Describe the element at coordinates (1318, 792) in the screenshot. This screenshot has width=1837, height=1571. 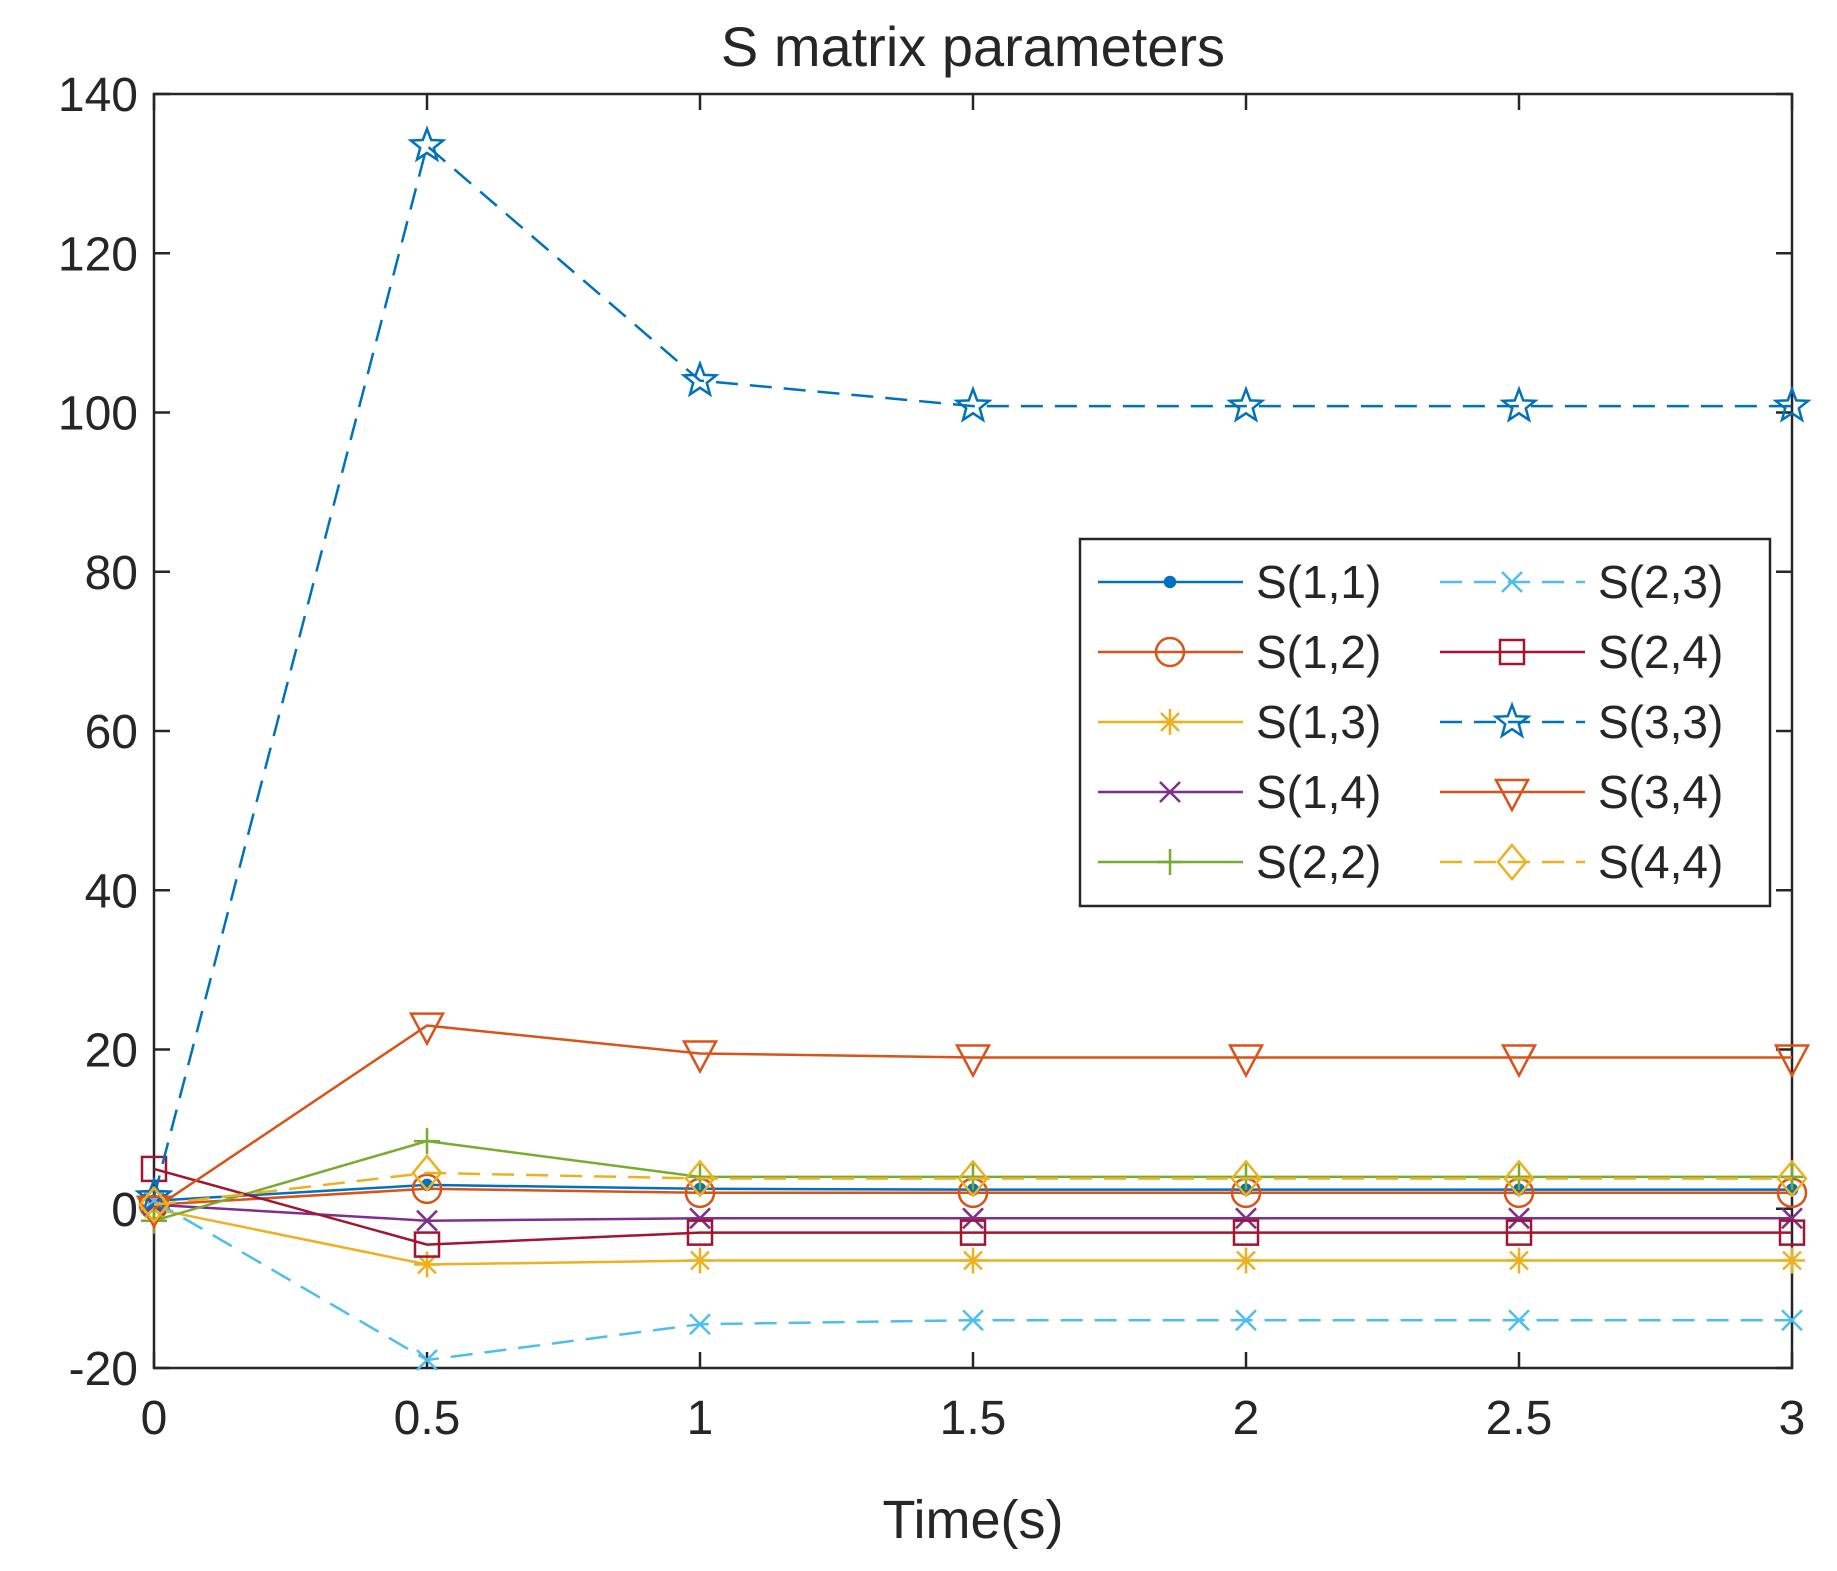
I see `legend-label: S(1,4)` at that location.